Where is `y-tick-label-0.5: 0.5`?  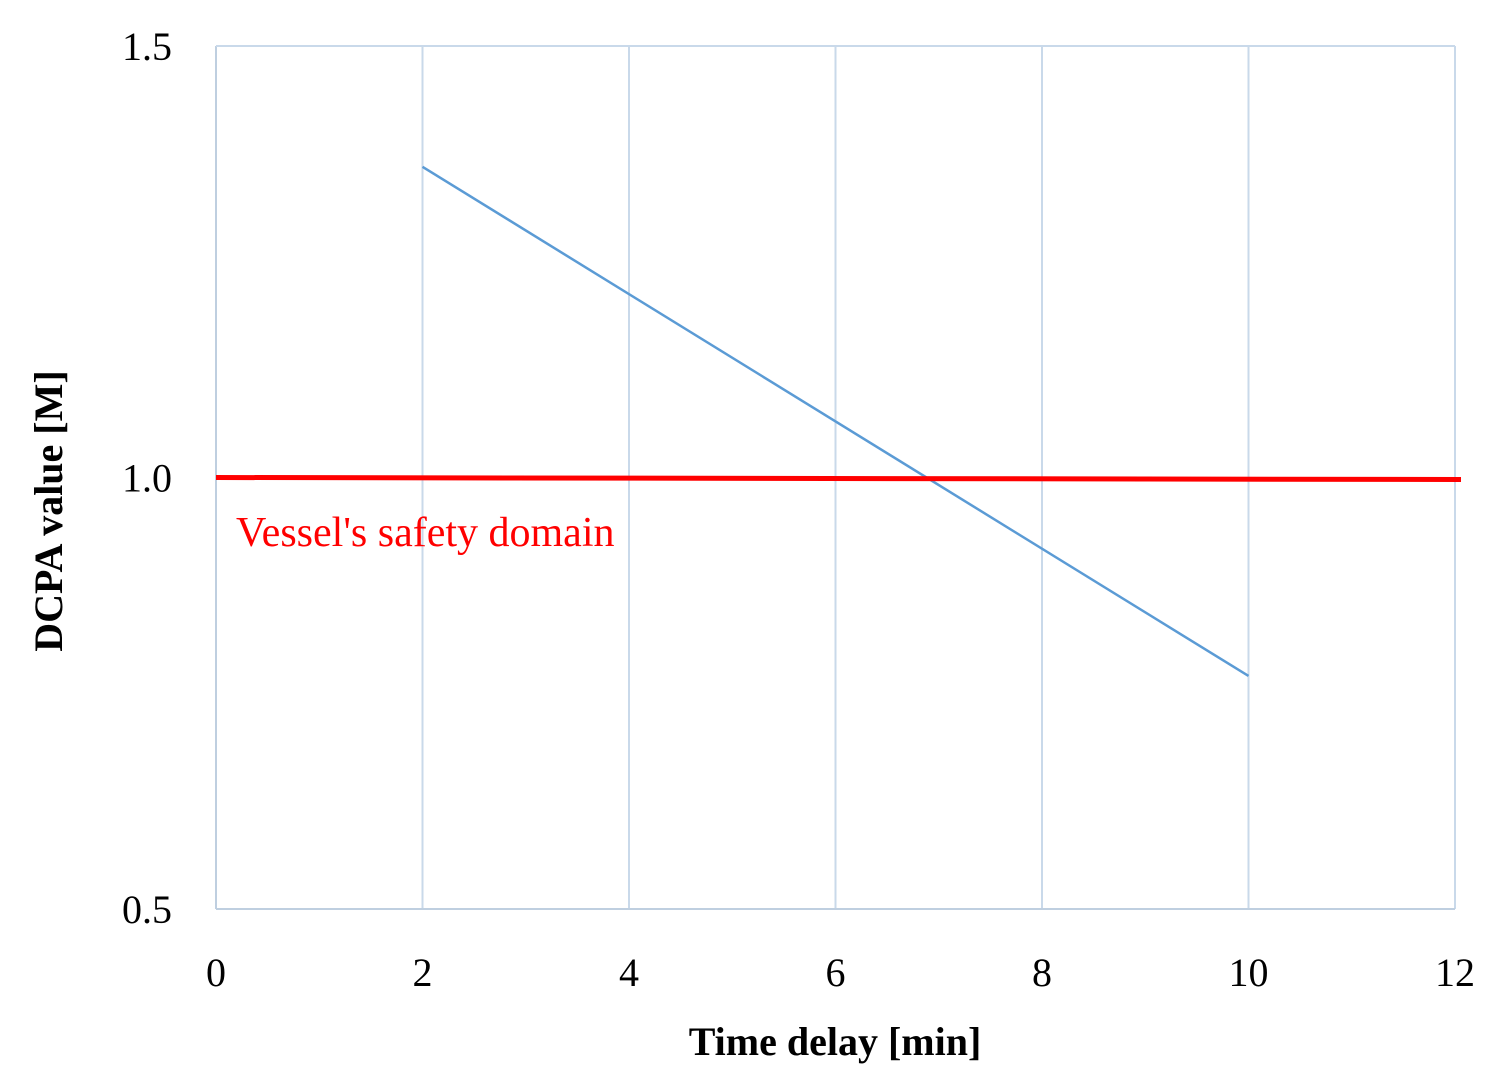 y-tick-label-0.5: 0.5 is located at coordinates (147, 909).